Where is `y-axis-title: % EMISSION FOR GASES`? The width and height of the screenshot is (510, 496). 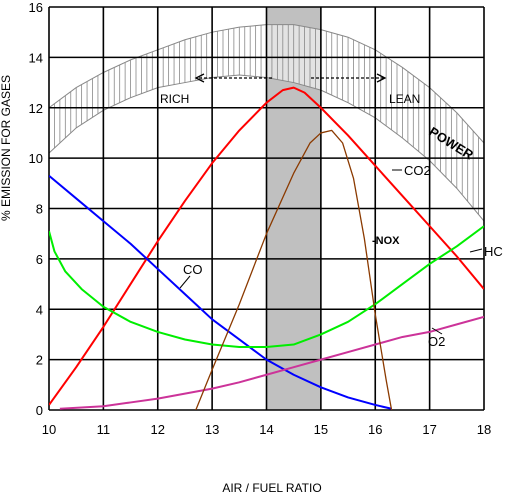
y-axis-title: % EMISSION FOR GASES is located at coordinates (6, 148).